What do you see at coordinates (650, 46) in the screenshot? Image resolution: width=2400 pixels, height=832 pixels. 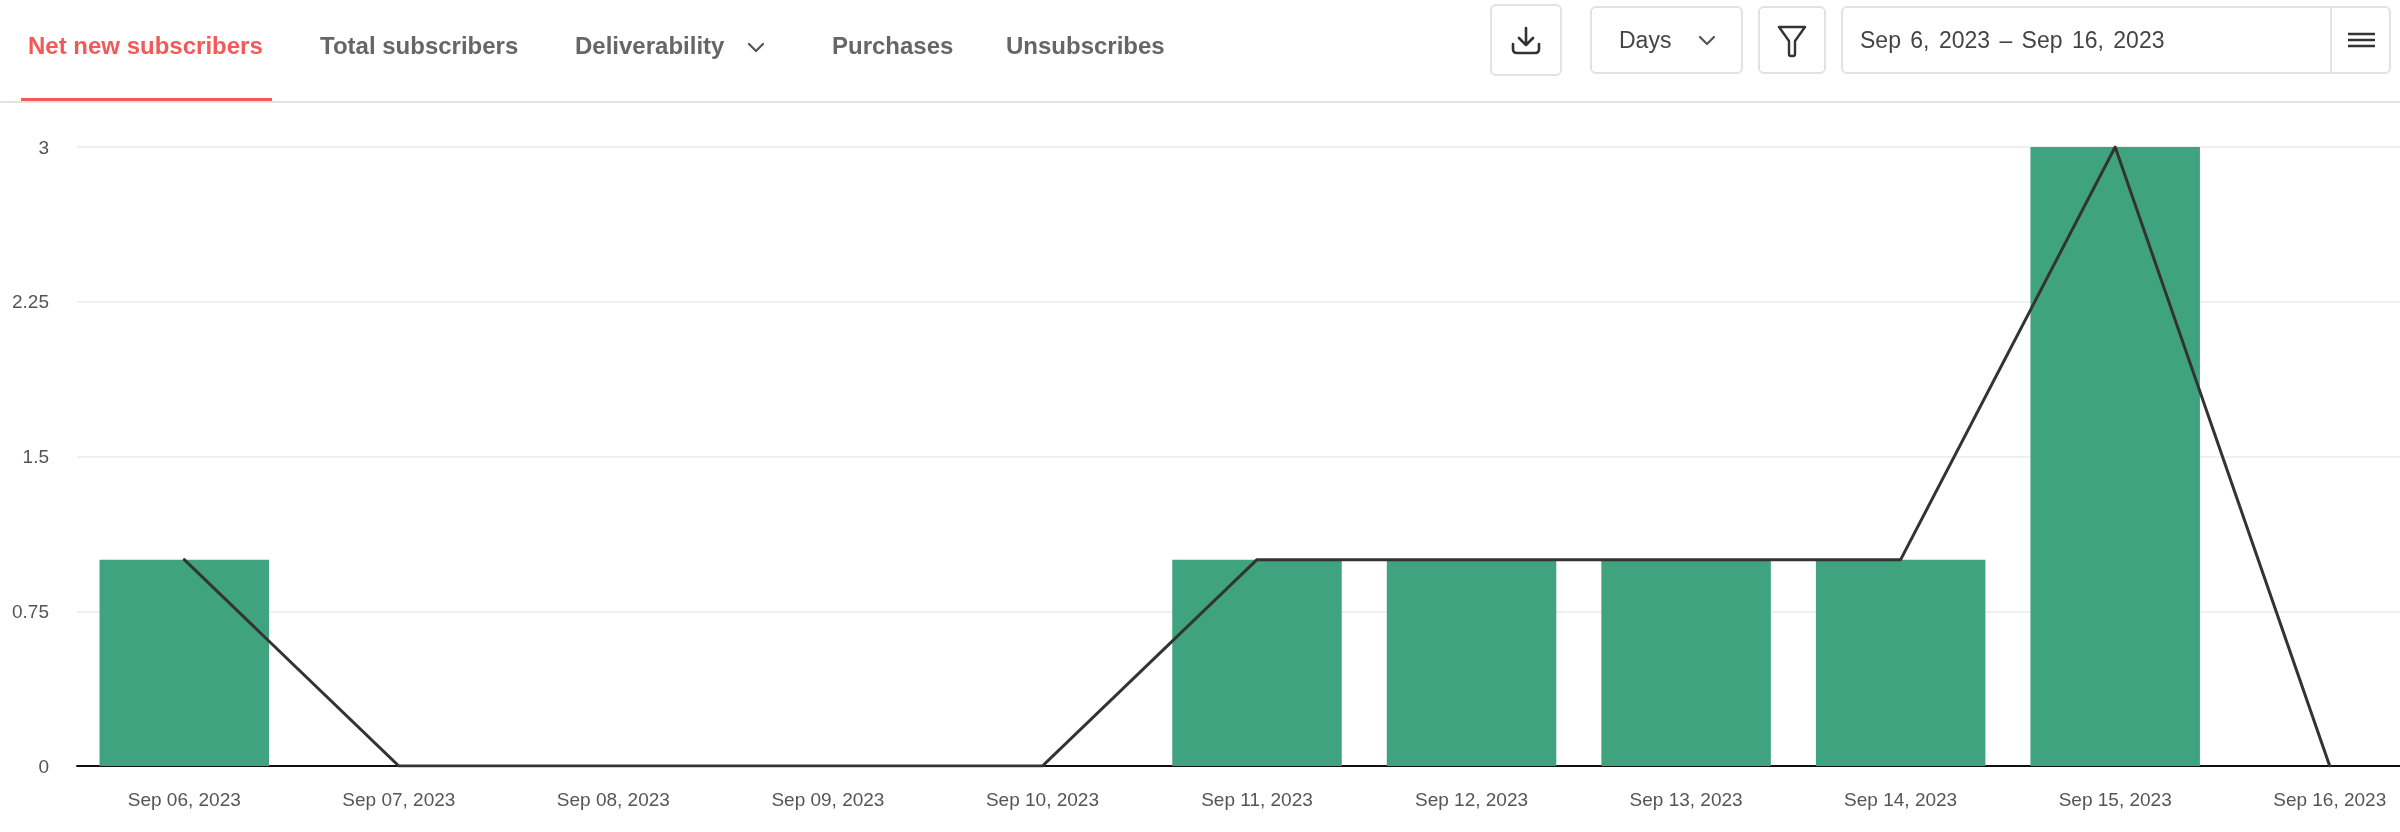 I see `text: Deliverability` at bounding box center [650, 46].